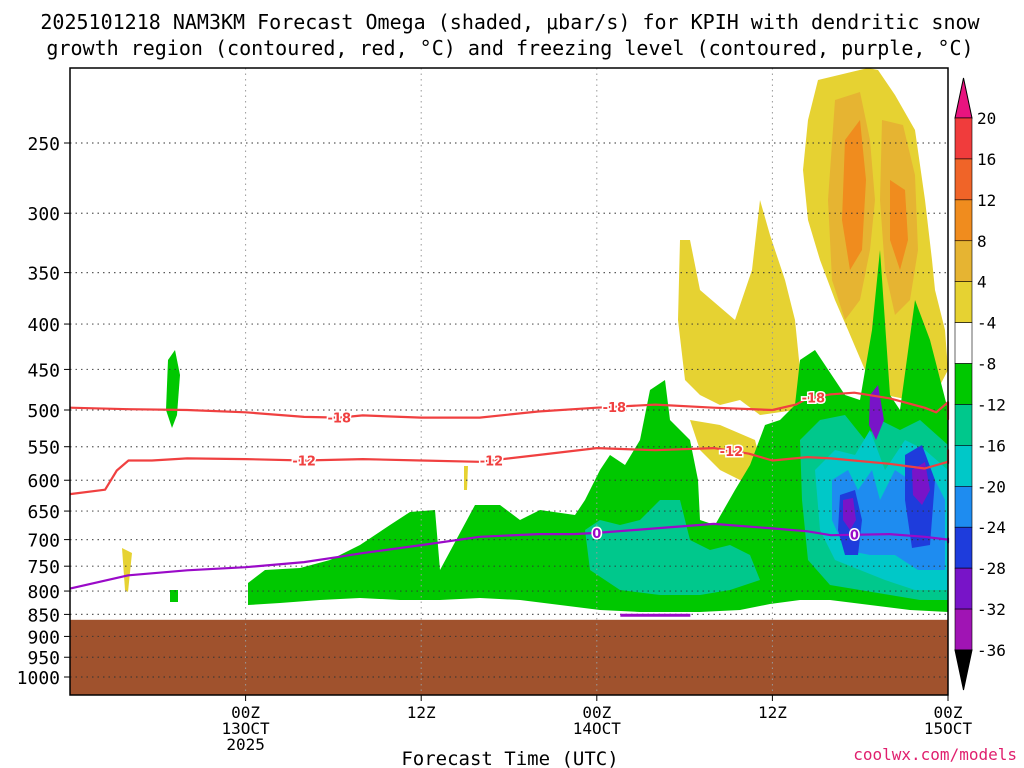  I want to click on y-tick-label-700: 700, so click(43, 541).